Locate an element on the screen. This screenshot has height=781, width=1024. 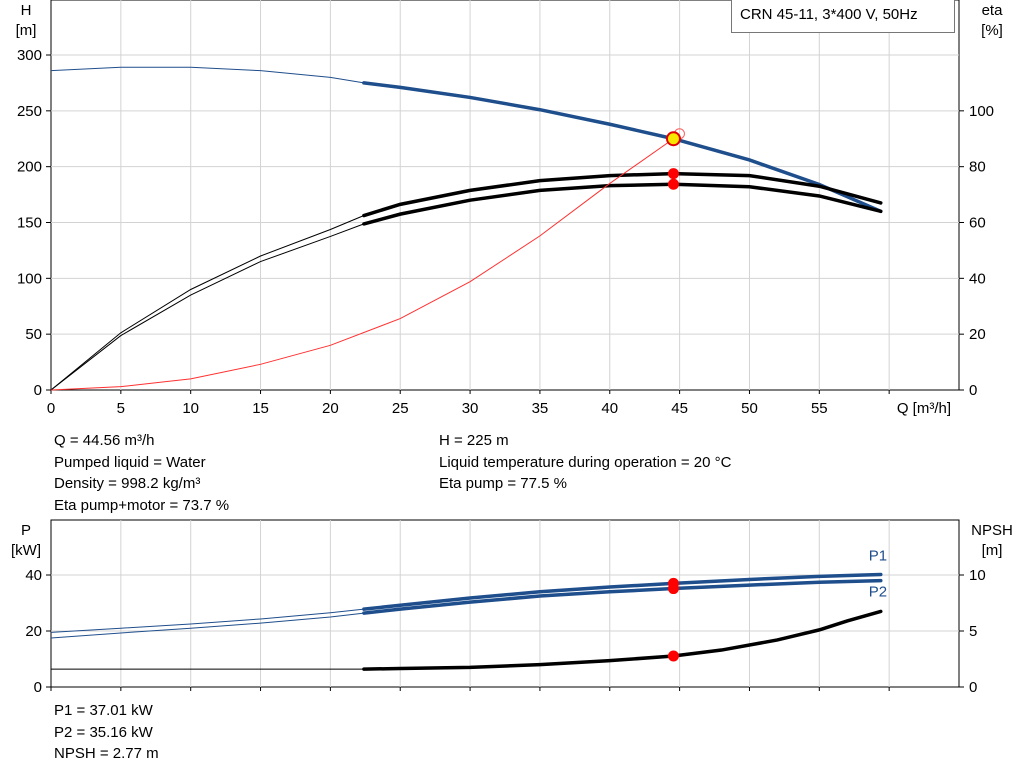
duty-point is located at coordinates (673, 139).